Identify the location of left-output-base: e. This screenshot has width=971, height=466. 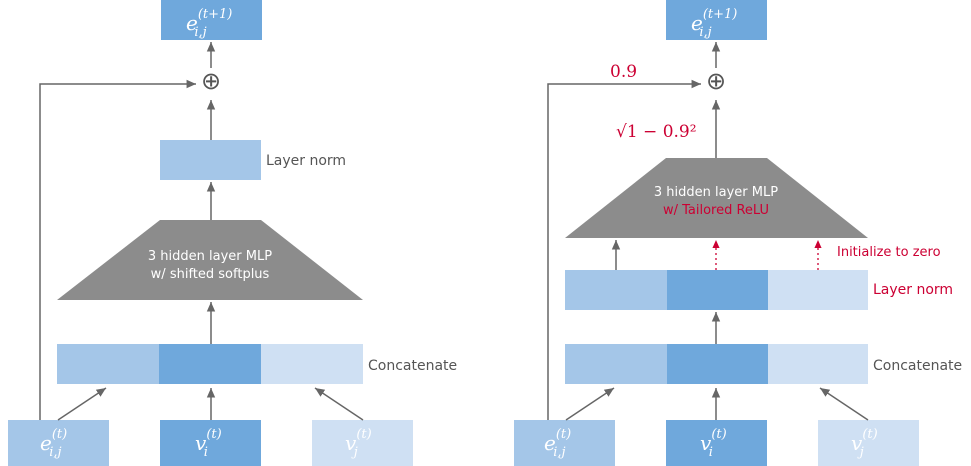
(192, 23).